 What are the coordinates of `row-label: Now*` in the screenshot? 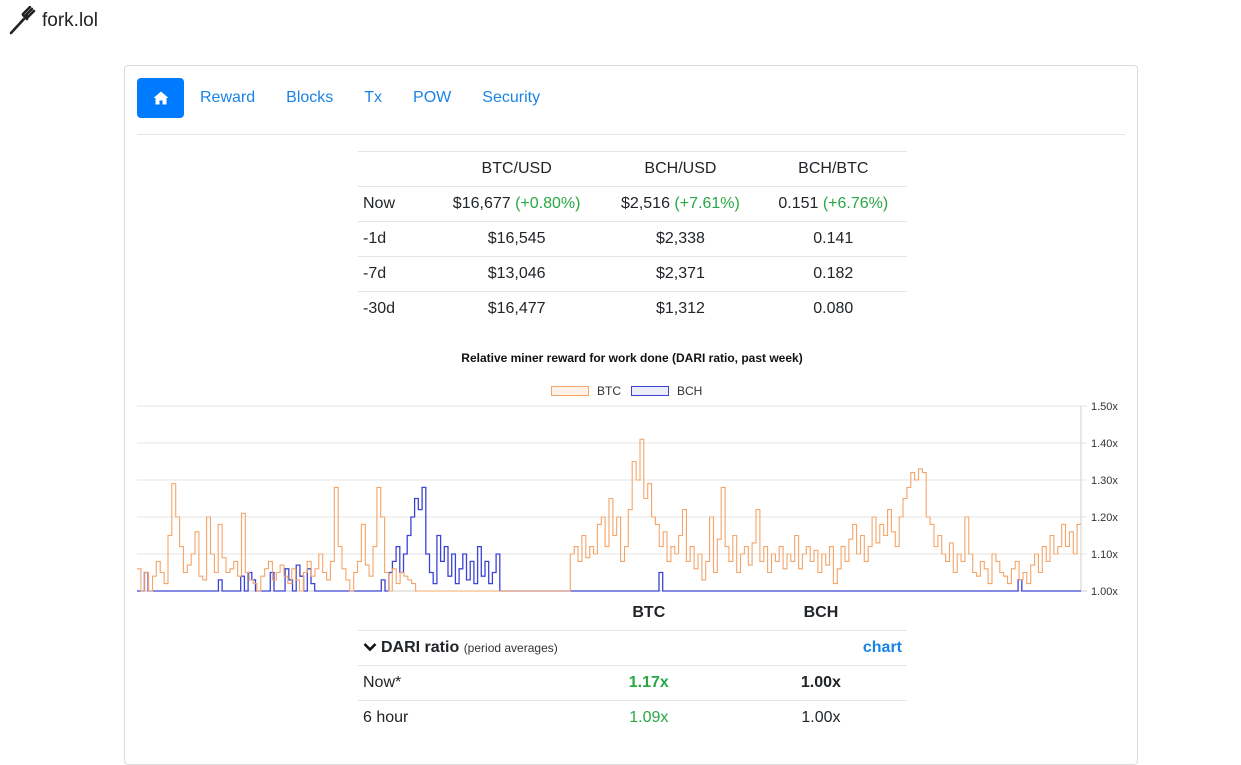 It's located at (460, 683).